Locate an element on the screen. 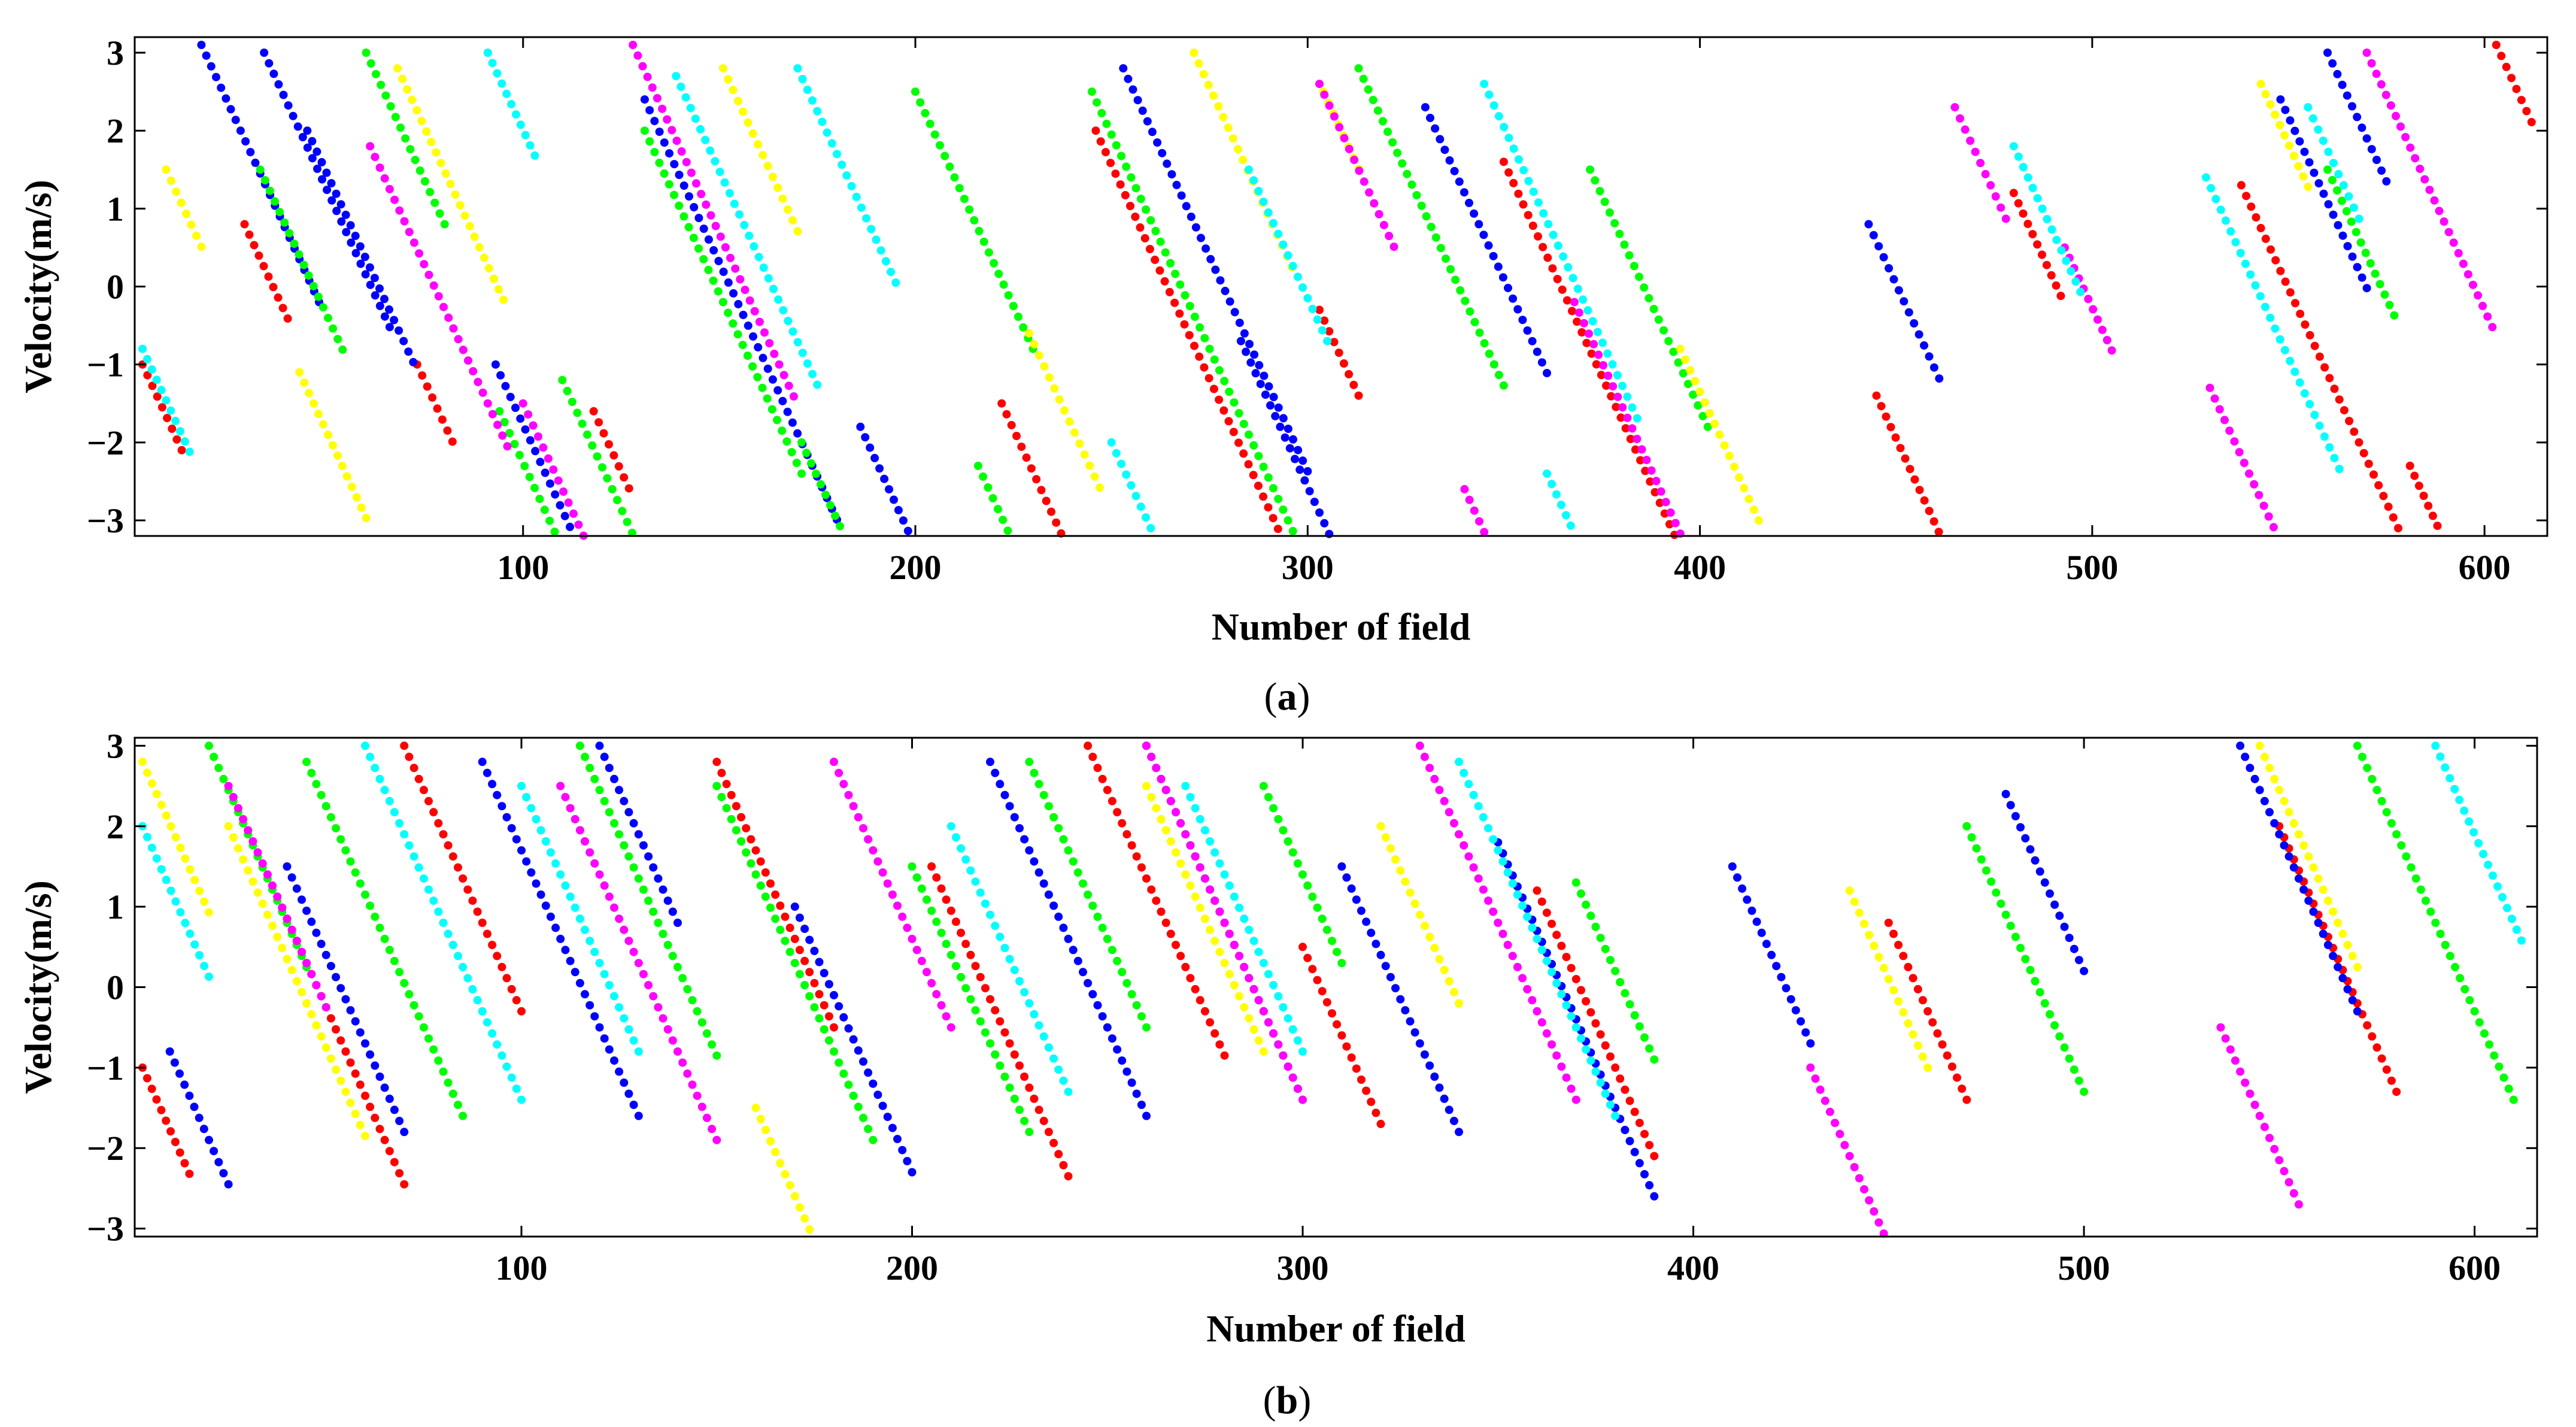 The width and height of the screenshot is (2576, 1427). x-tick-label: 400 is located at coordinates (1693, 1268).